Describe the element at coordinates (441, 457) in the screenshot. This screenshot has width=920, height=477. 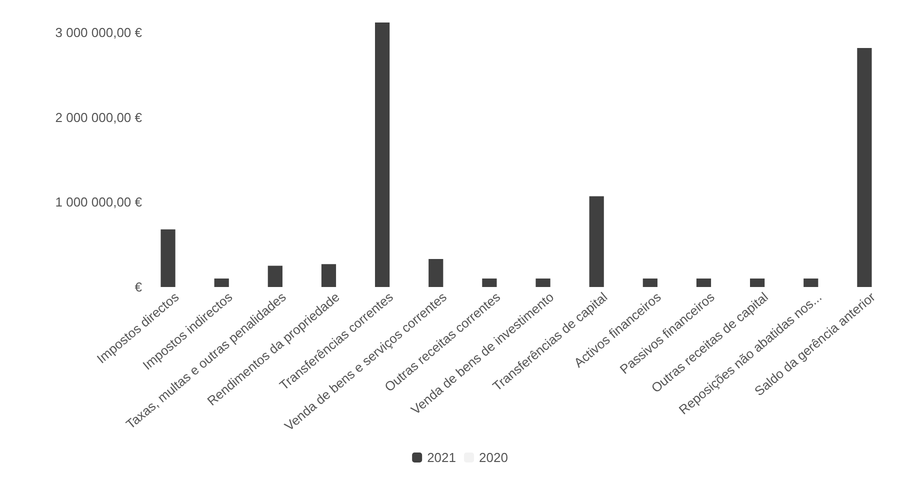
I see `legend-label: 2021` at that location.